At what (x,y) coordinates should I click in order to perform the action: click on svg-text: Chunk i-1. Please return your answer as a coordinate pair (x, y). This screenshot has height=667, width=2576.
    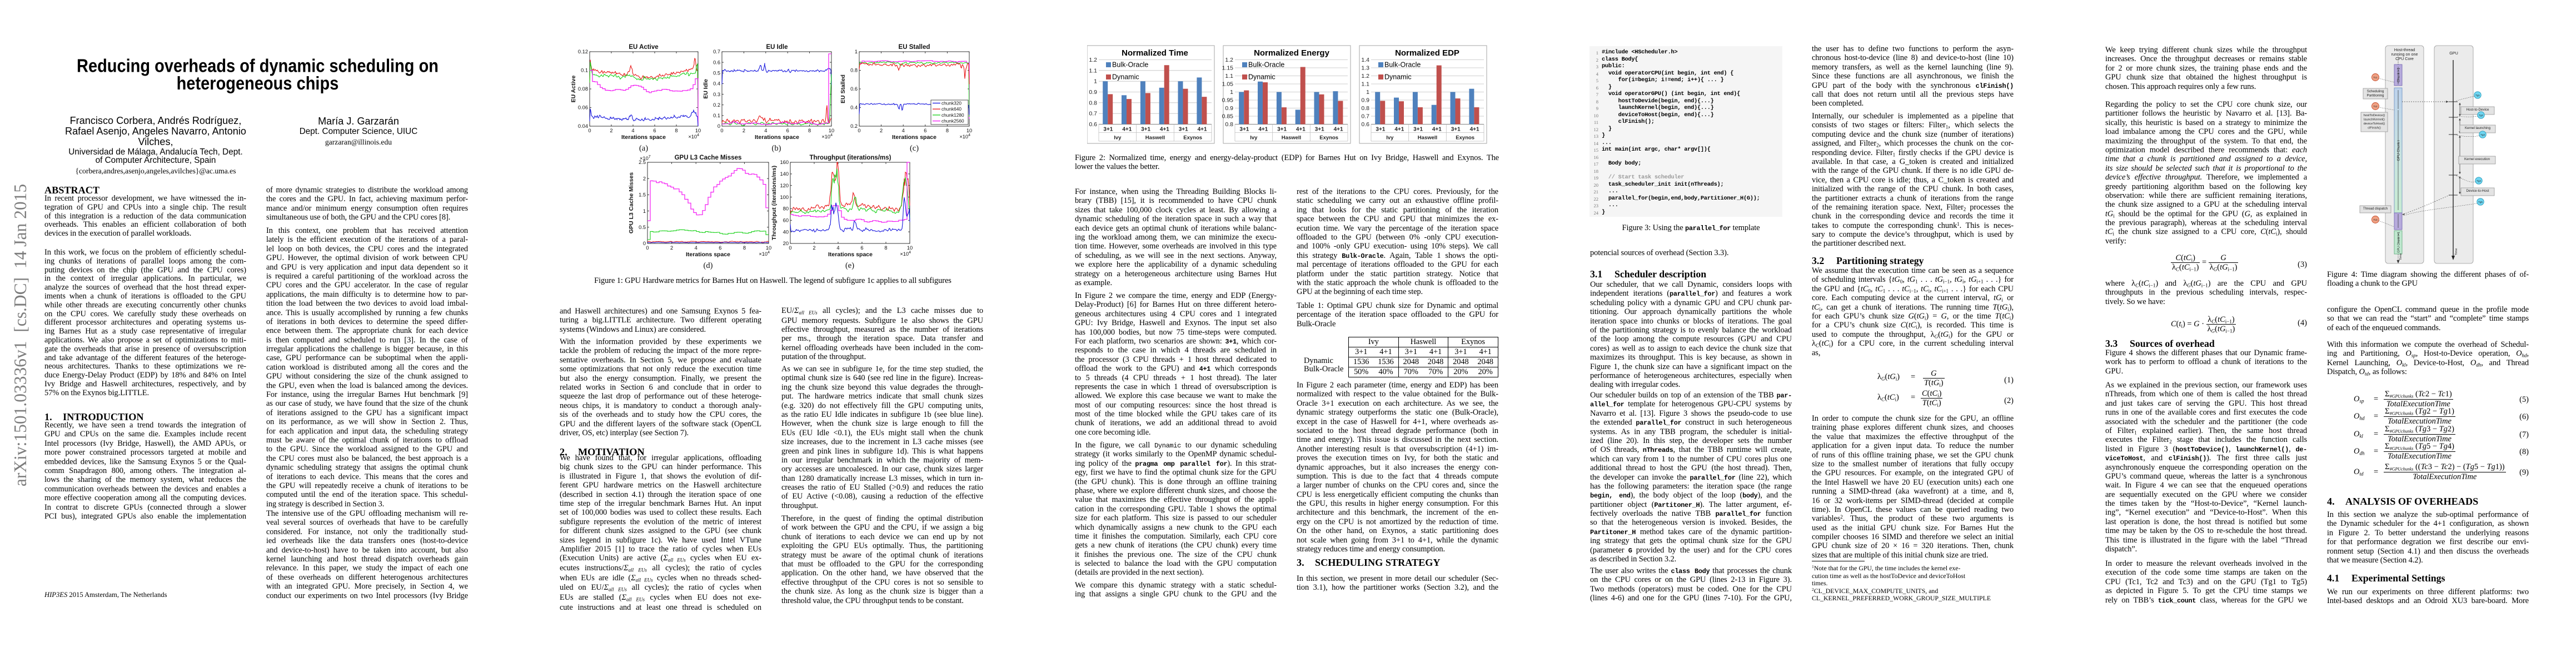
    Looking at the image, I should click on (2399, 74).